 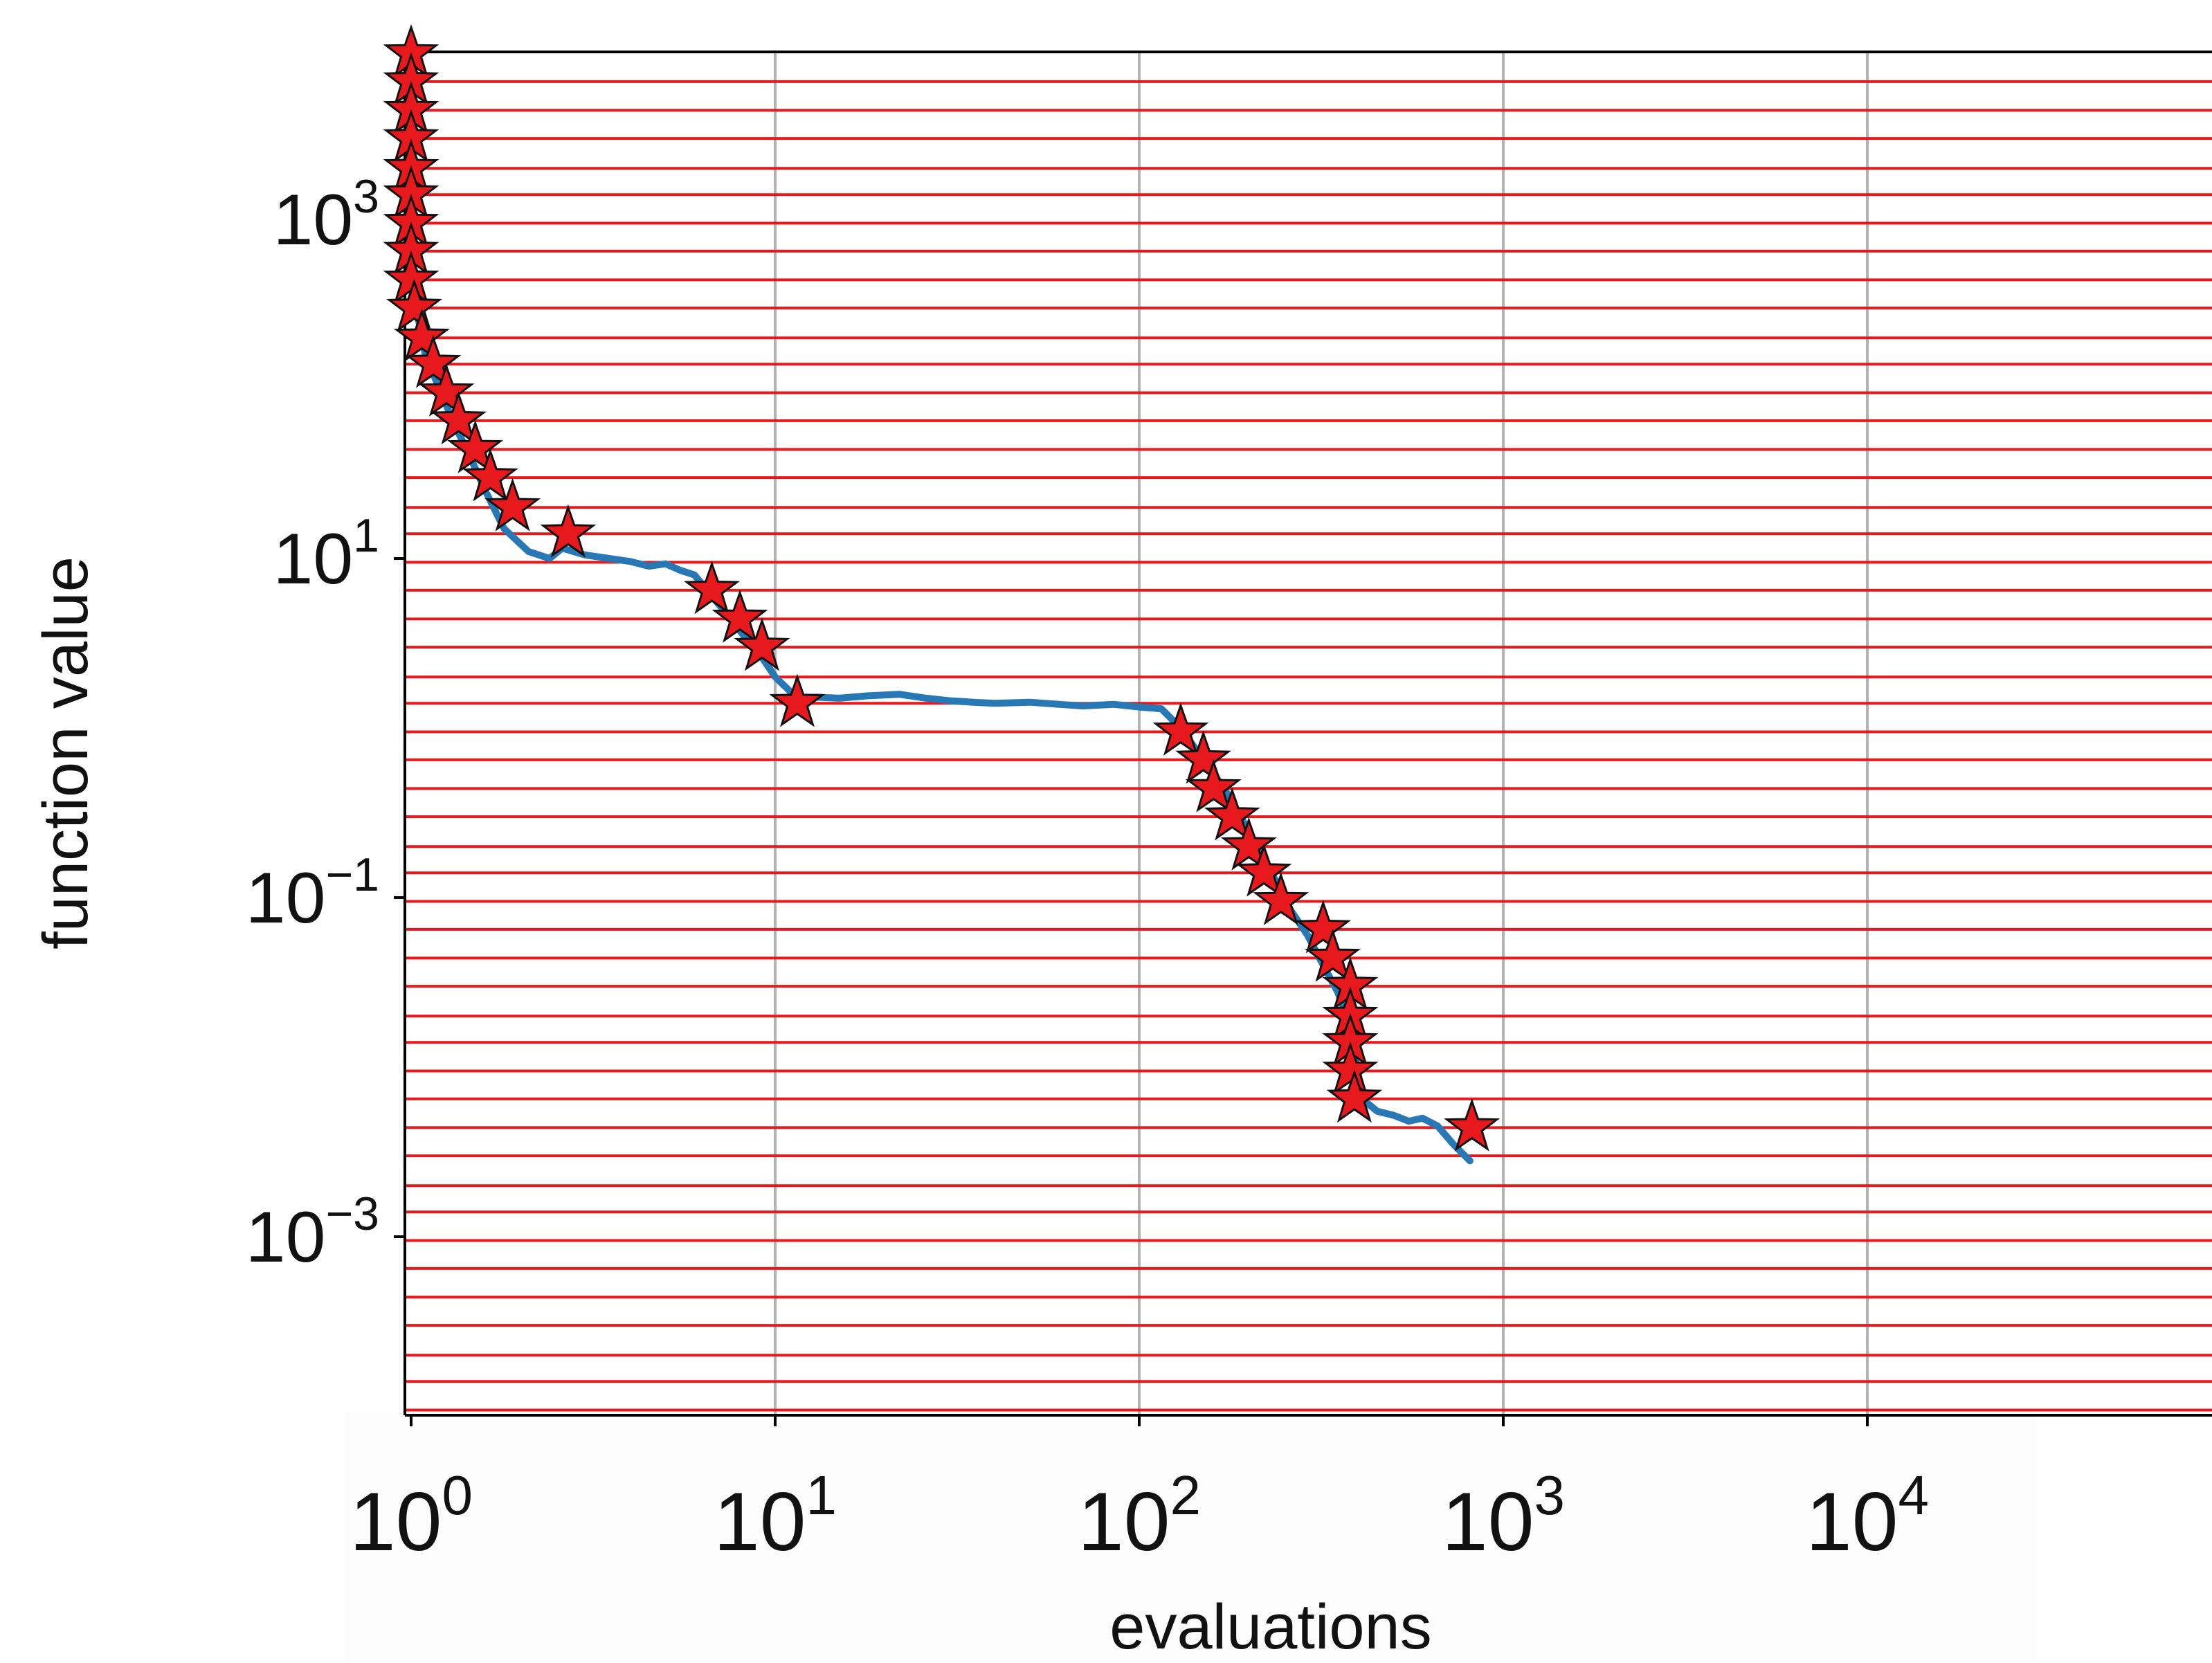 What do you see at coordinates (352, 874) in the screenshot?
I see `y-tick-label-exponent: −1` at bounding box center [352, 874].